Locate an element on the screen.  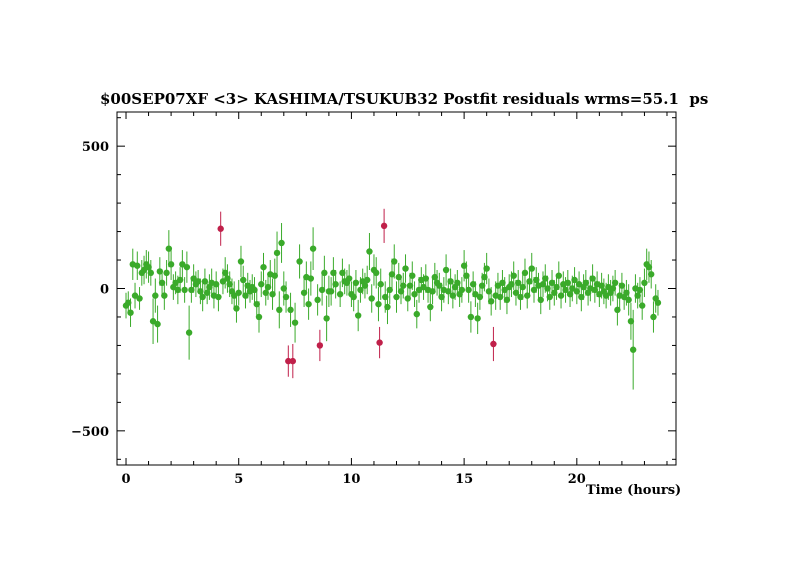
y-tick-label: 500 is located at coordinates (95, 147).